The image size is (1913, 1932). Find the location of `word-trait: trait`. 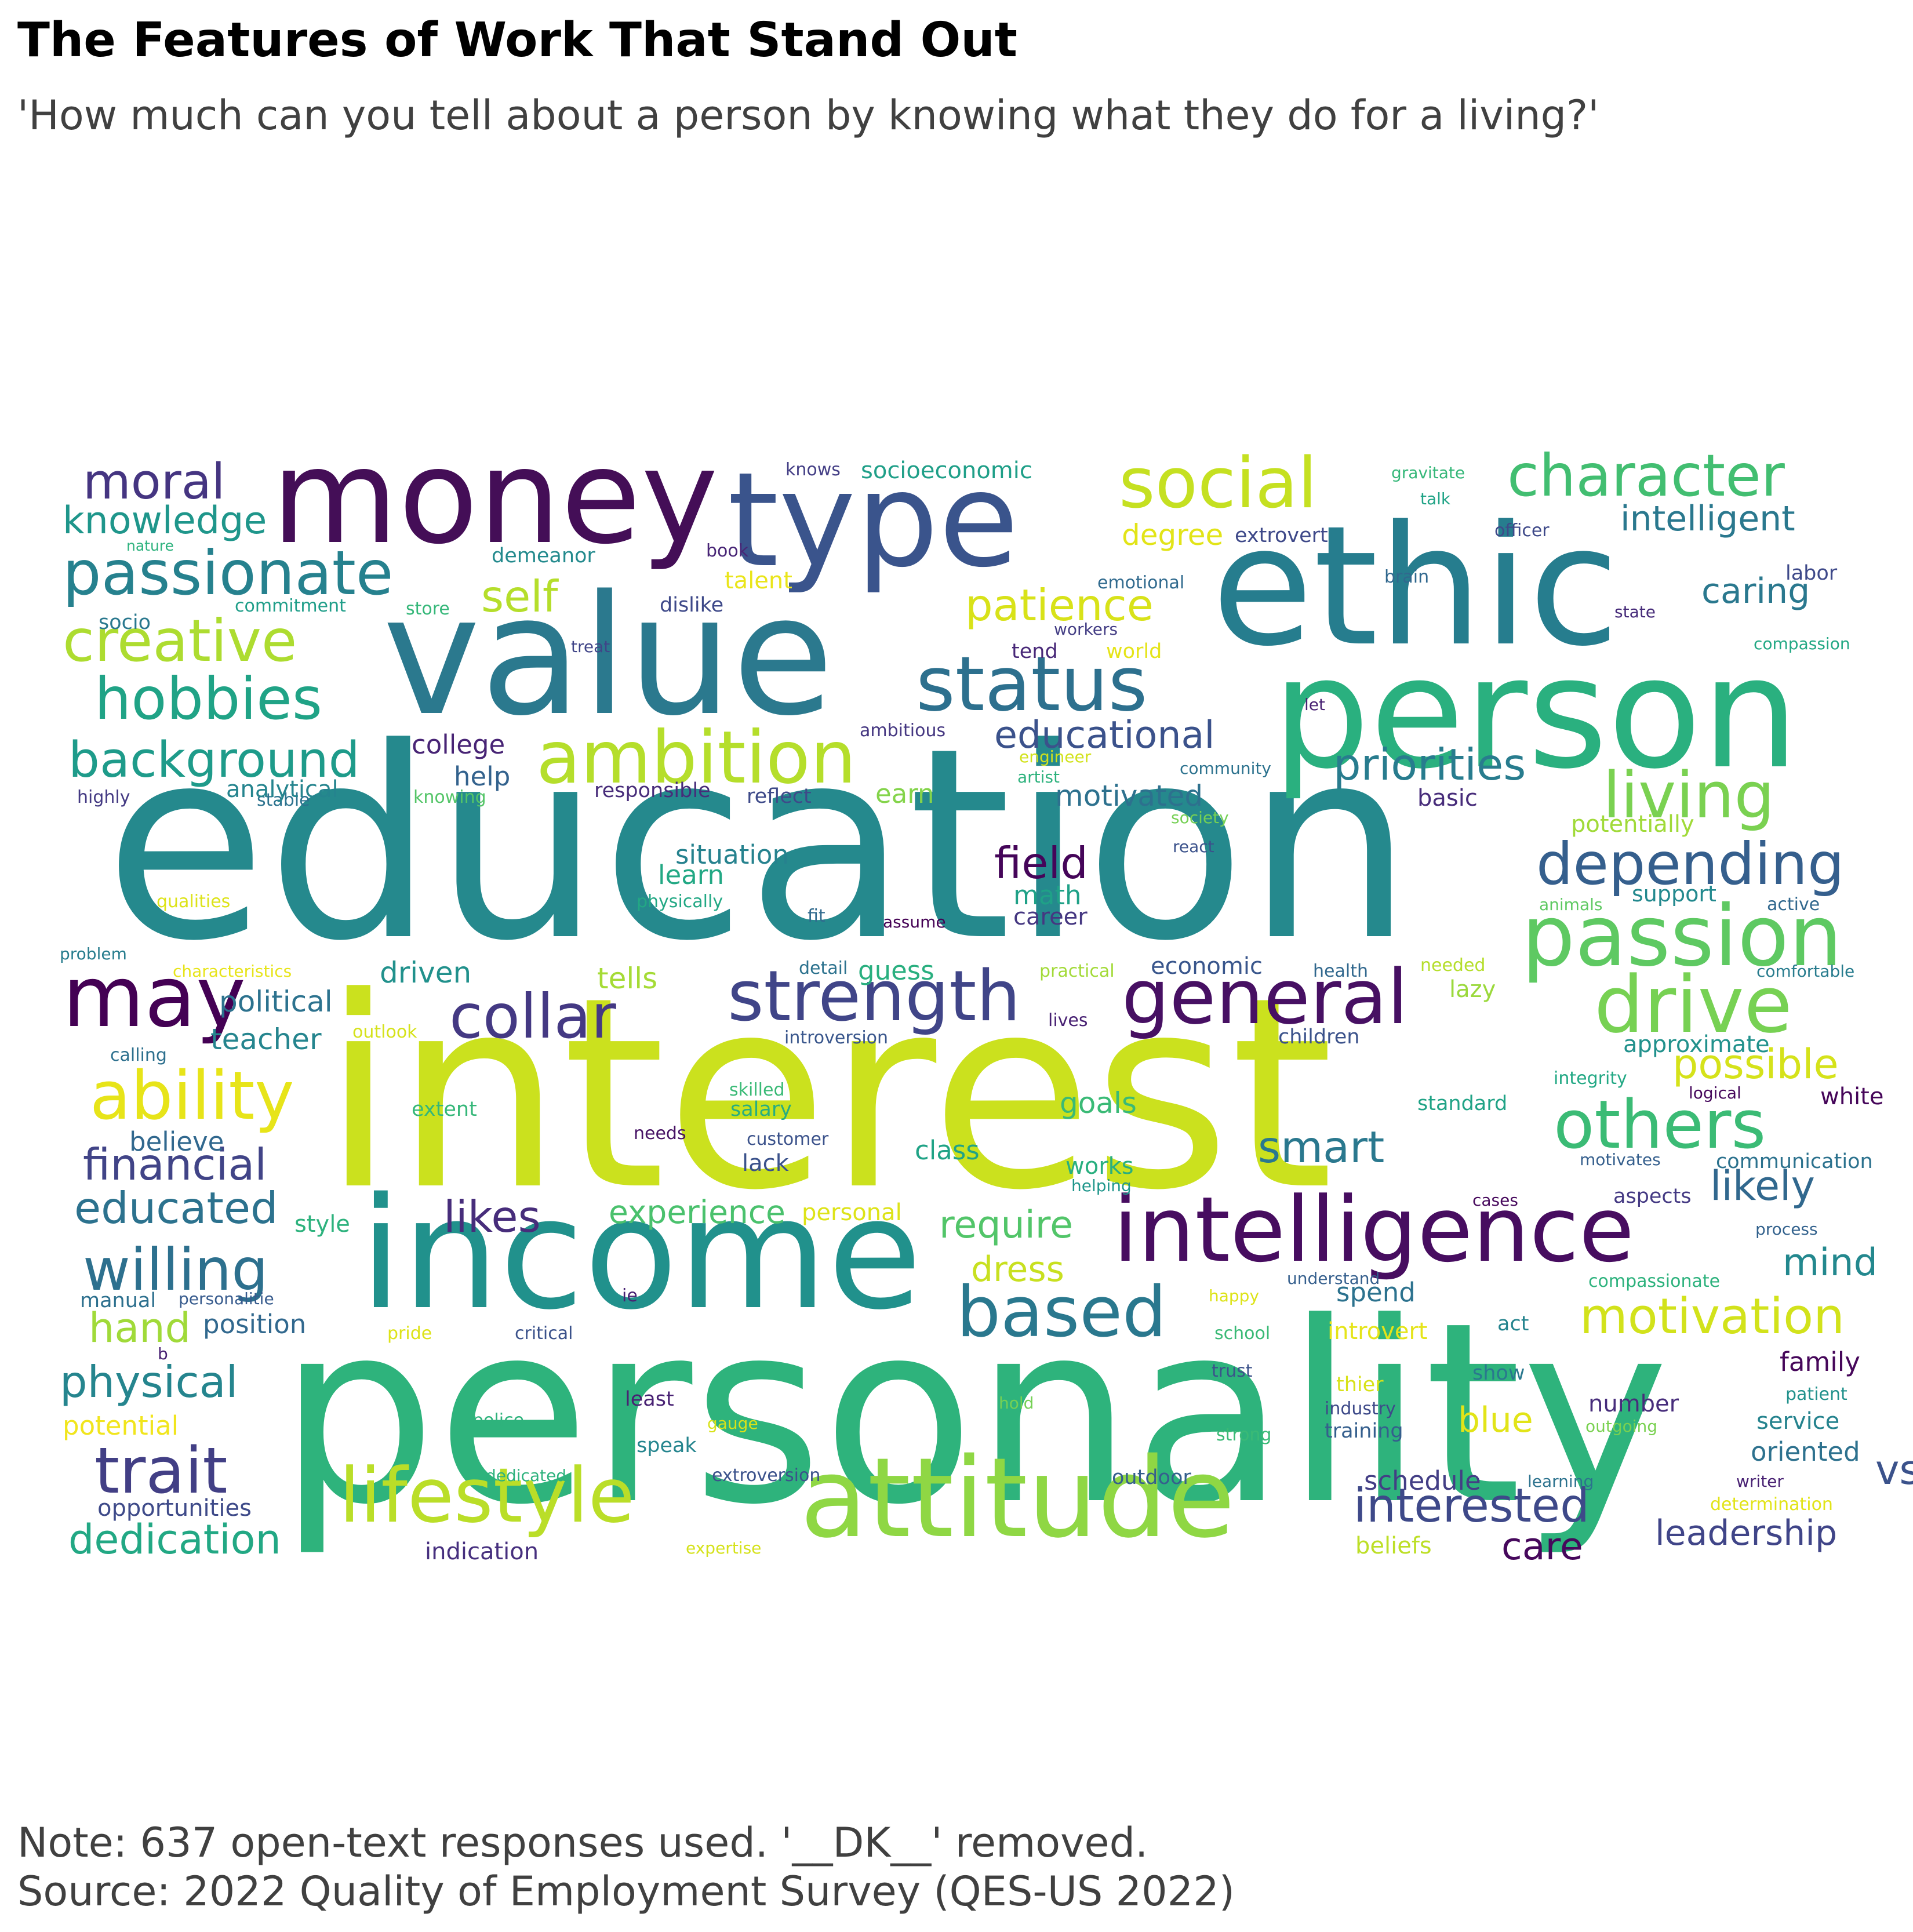

word-trait: trait is located at coordinates (160, 1470).